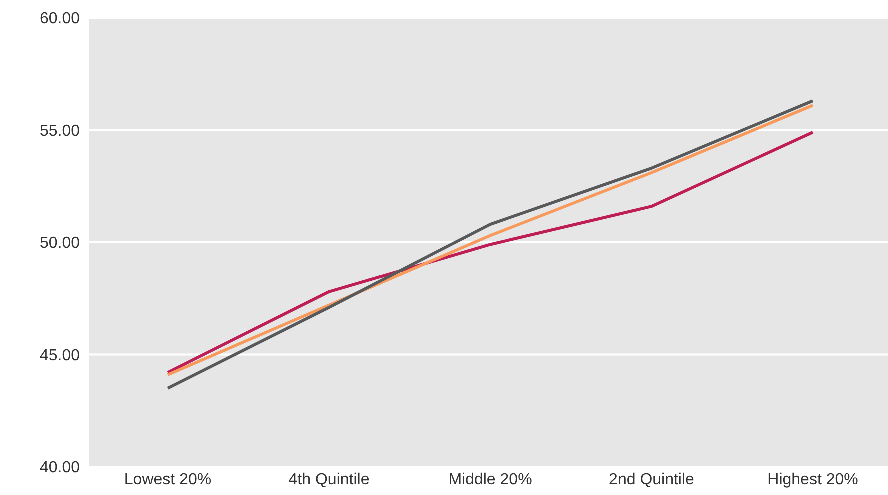 Image resolution: width=888 pixels, height=495 pixels. Describe the element at coordinates (60, 131) in the screenshot. I see `y-tick-label: 55.00` at that location.